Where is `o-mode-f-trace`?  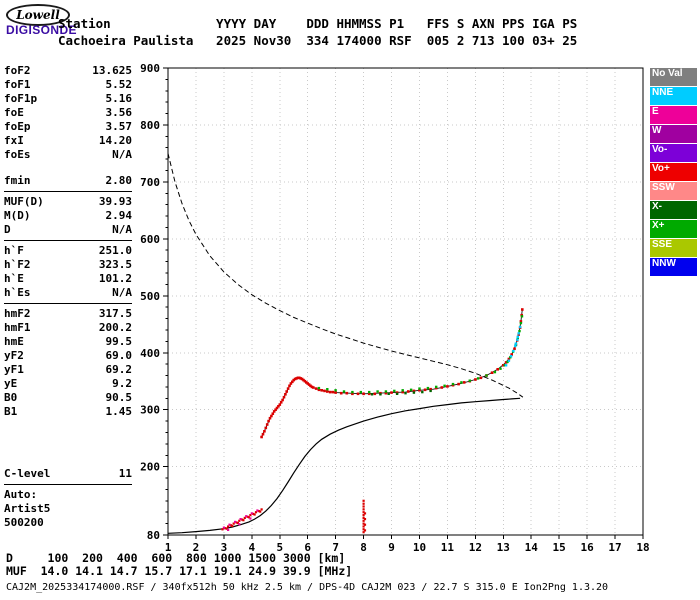
o-mode-f-trace is located at coordinates (392, 373).